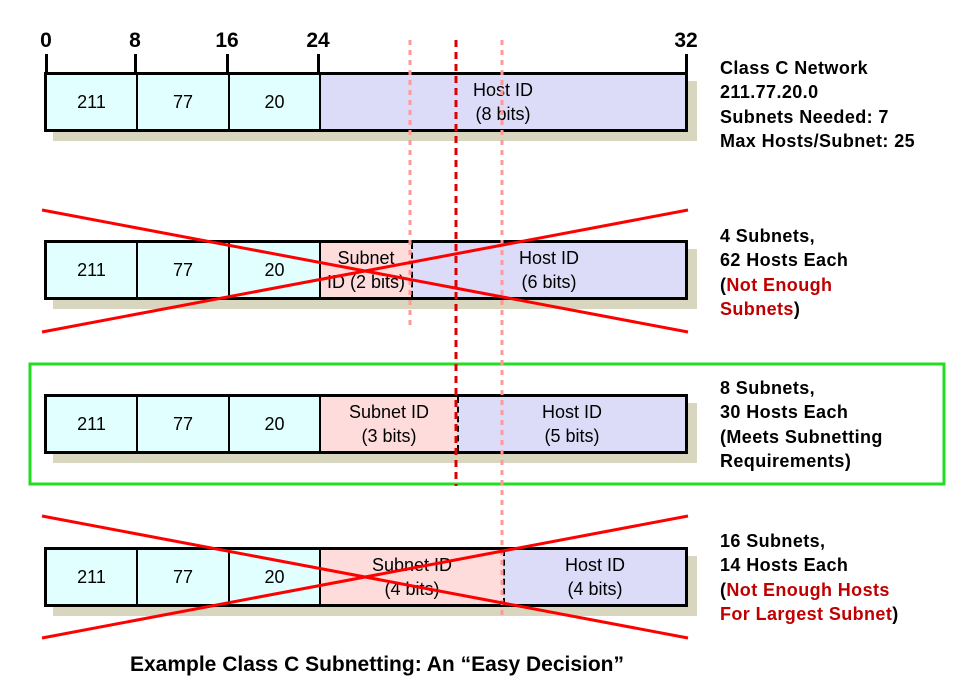 This screenshot has height=696, width=965. Describe the element at coordinates (572, 436) in the screenshot. I see `host-id-bits: (5 bits)` at that location.